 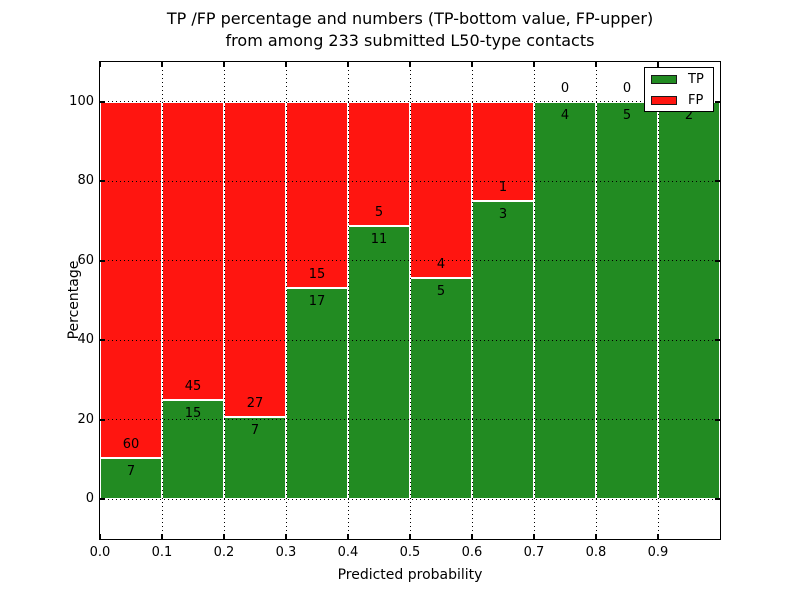 I want to click on x-tick-label: 0.9, so click(x=658, y=552).